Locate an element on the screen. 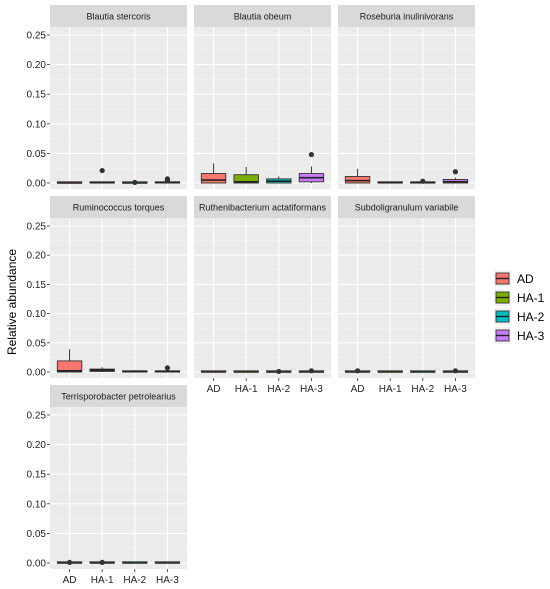 The image size is (550, 589). facet-title: Ruthenibacterium actatiformans is located at coordinates (263, 208).